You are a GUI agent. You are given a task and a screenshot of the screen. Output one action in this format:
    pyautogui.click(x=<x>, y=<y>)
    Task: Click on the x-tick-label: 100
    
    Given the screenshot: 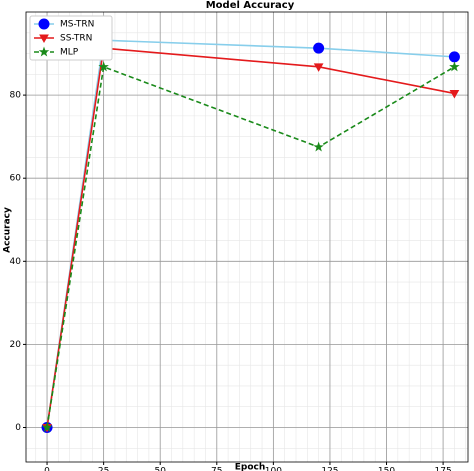 What is the action you would take?
    pyautogui.click(x=273, y=469)
    